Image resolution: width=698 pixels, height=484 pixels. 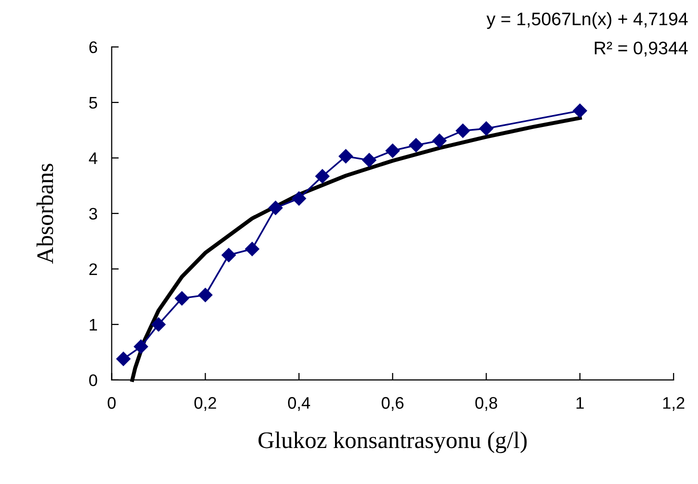 What do you see at coordinates (93, 380) in the screenshot?
I see `y-tick-label: 0` at bounding box center [93, 380].